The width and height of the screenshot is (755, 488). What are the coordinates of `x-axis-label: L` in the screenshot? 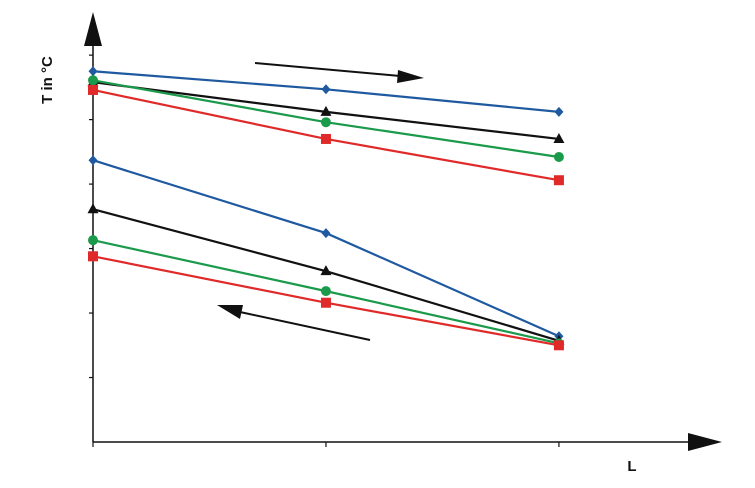 It's located at (631, 466).